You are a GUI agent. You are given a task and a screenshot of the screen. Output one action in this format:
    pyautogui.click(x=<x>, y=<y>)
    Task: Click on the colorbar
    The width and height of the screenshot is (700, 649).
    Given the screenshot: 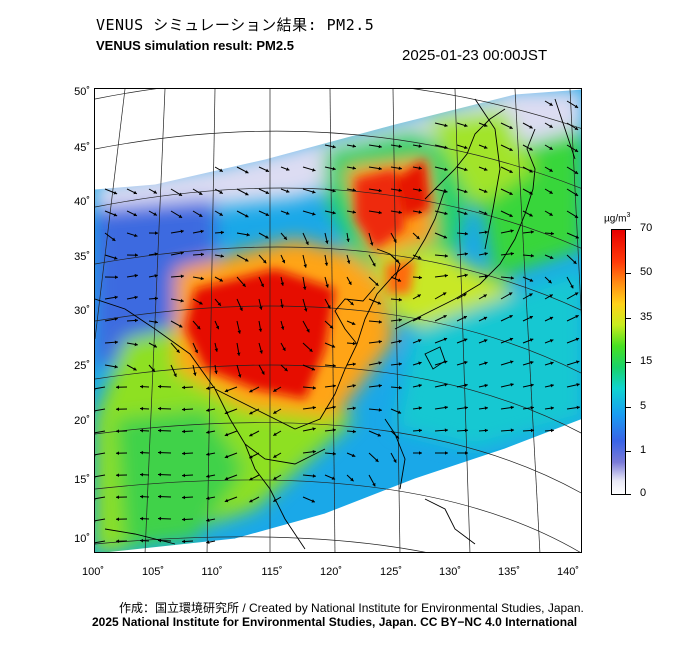 What is the action you would take?
    pyautogui.click(x=618, y=362)
    